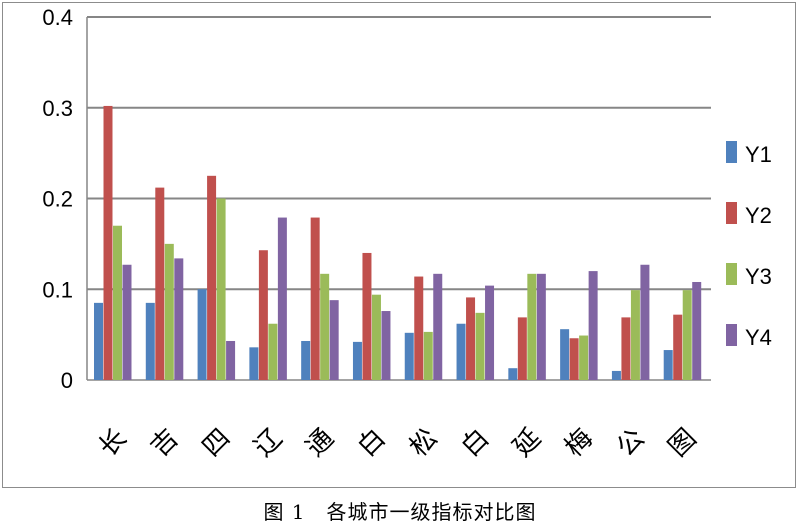 The height and width of the screenshot is (527, 800). I want to click on legend-swatch-y1, so click(731, 152).